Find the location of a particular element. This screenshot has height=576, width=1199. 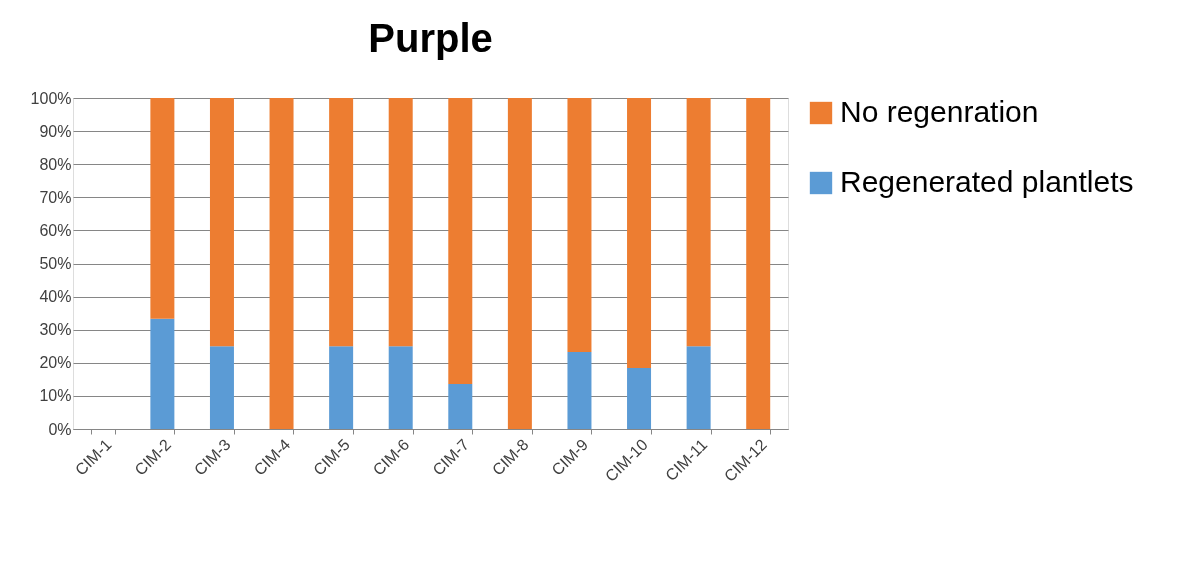

y-tick-label: 80% is located at coordinates (55, 164).